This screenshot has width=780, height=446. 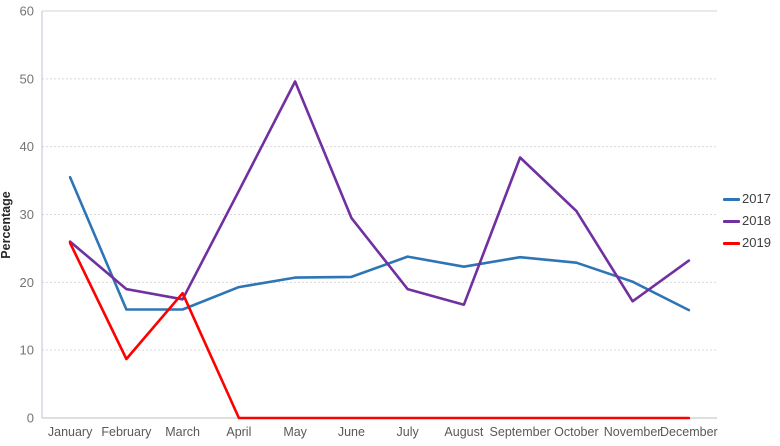 I want to click on y-tick-label: 60, so click(x=27, y=11).